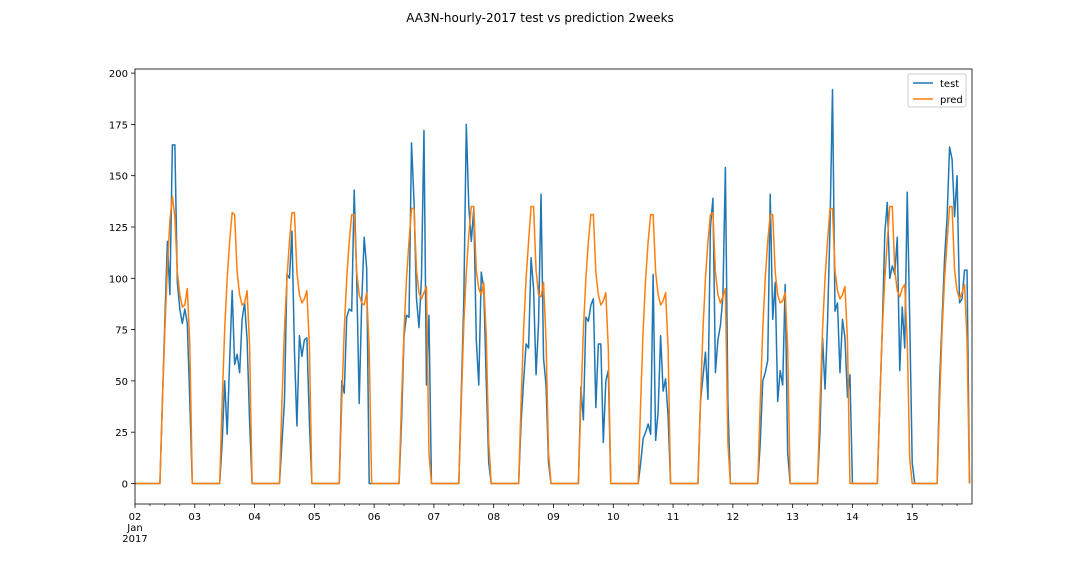 The width and height of the screenshot is (1080, 576). What do you see at coordinates (613, 517) in the screenshot?
I see `x-tick-label: 10` at bounding box center [613, 517].